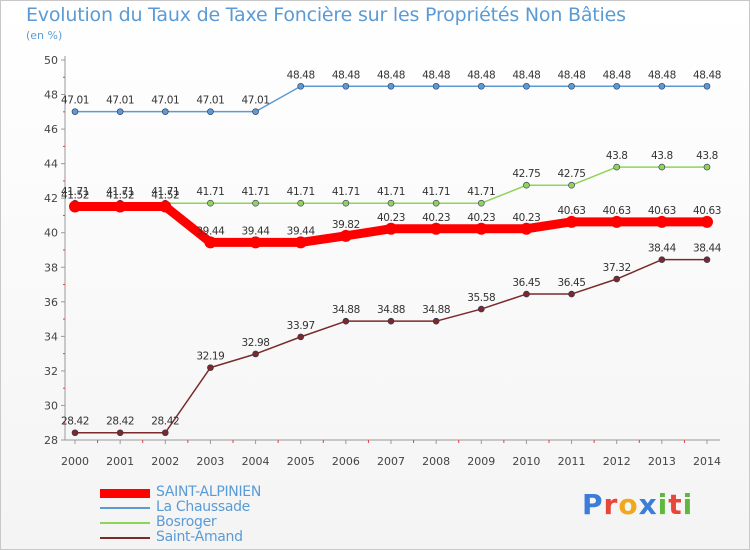 The height and width of the screenshot is (550, 750). Describe the element at coordinates (481, 461) in the screenshot. I see `x-tick-label: 2009` at that location.